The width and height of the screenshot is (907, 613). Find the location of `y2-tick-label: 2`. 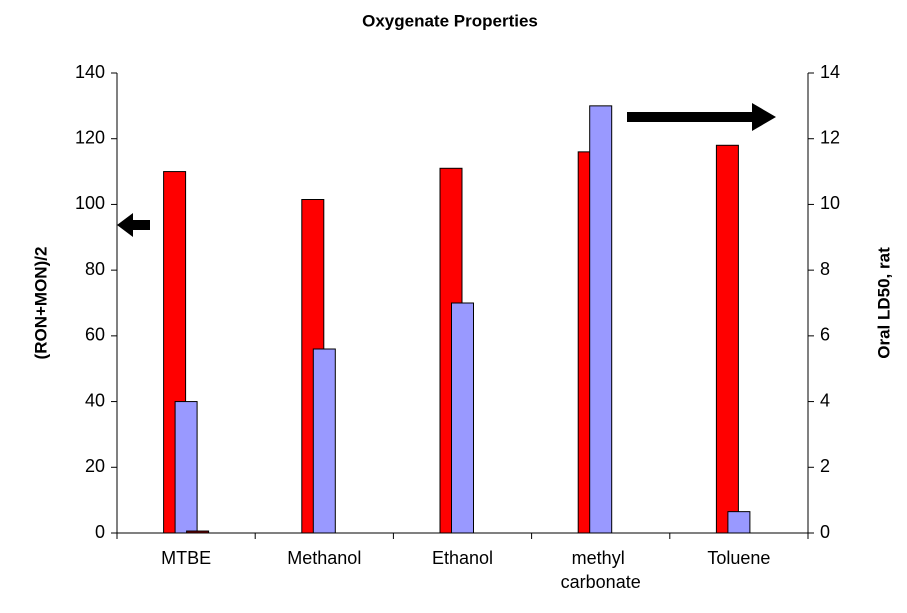

y2-tick-label: 2 is located at coordinates (825, 466).